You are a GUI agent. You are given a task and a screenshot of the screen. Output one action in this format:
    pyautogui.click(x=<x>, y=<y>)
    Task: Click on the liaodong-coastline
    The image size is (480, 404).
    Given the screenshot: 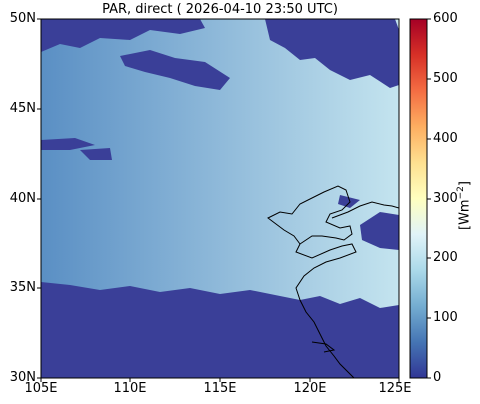 What is the action you would take?
    pyautogui.click(x=365, y=210)
    